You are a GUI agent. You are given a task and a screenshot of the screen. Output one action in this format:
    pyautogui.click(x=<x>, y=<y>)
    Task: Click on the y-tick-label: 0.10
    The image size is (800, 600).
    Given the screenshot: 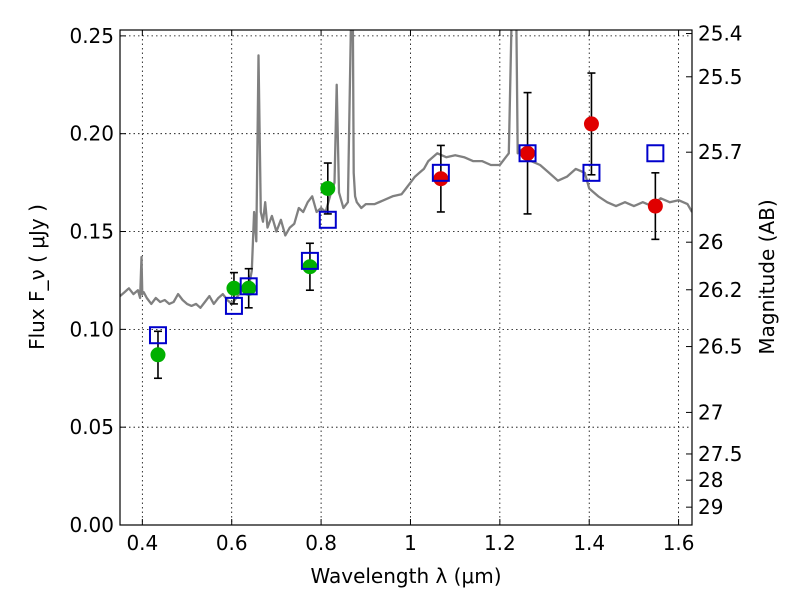 What is the action you would take?
    pyautogui.click(x=91, y=329)
    